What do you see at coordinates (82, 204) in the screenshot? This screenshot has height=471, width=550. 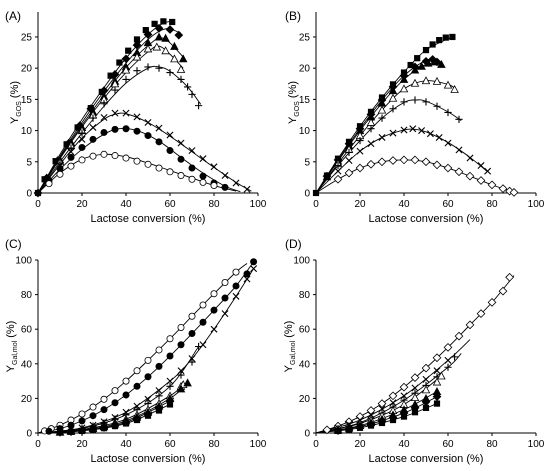 I see `x-tick-label: 20` at bounding box center [82, 204].